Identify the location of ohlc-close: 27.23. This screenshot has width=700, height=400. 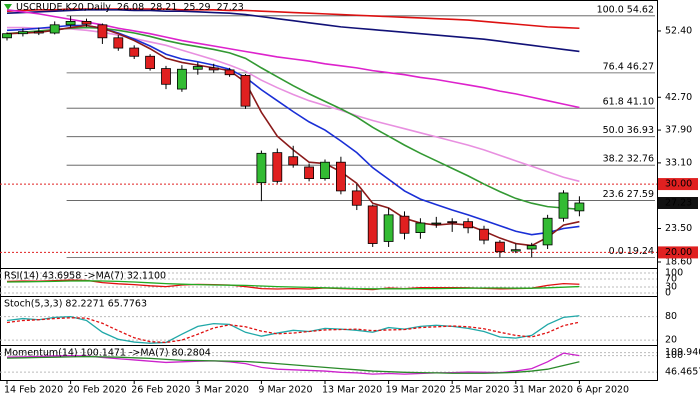
(230, 7).